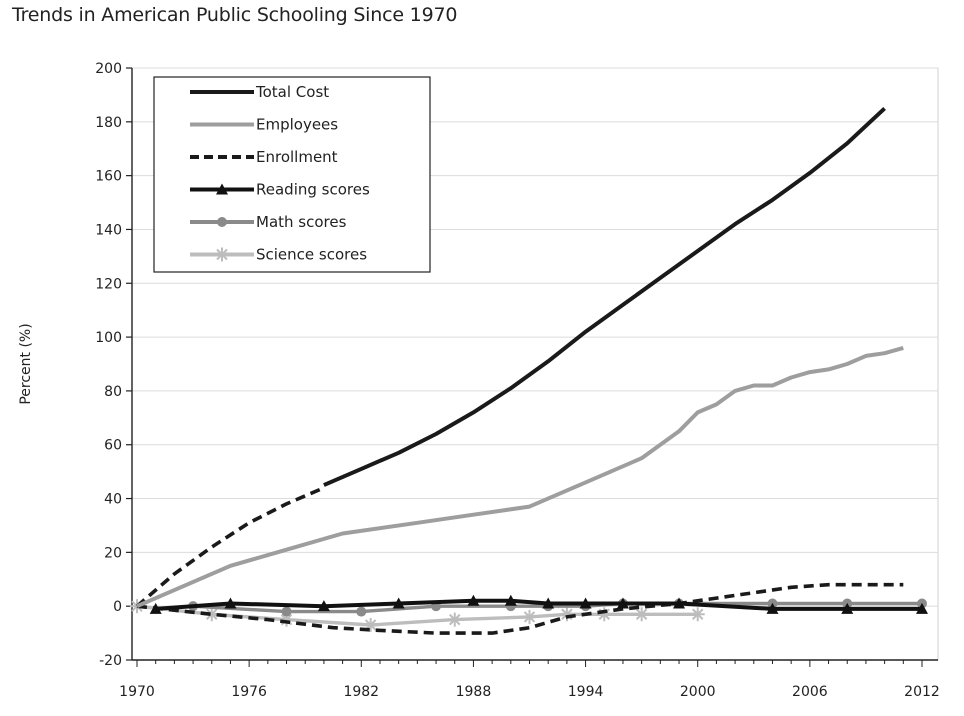 This screenshot has width=964, height=716. What do you see at coordinates (113, 553) in the screenshot?
I see `y-tick-label: 20` at bounding box center [113, 553].